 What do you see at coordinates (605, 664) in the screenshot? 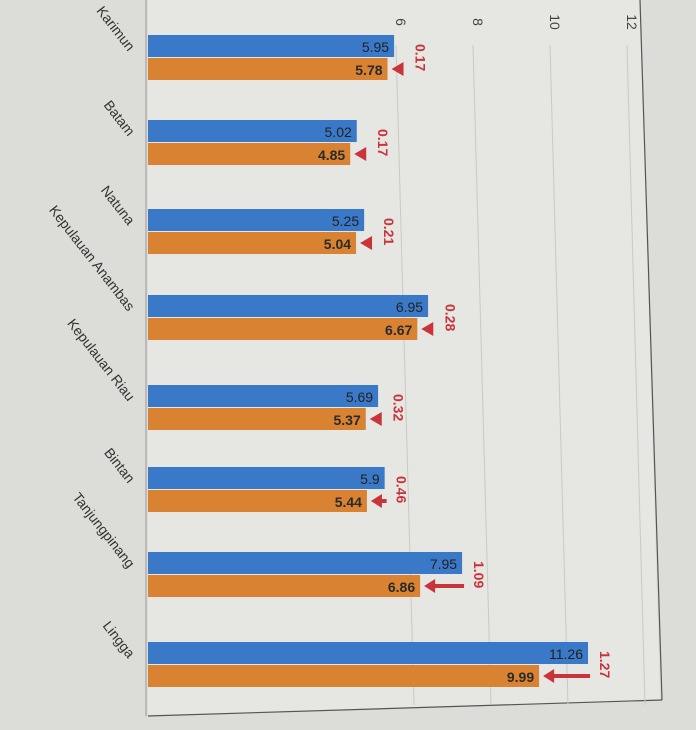
I see `difference-label: 1.27` at bounding box center [605, 664].